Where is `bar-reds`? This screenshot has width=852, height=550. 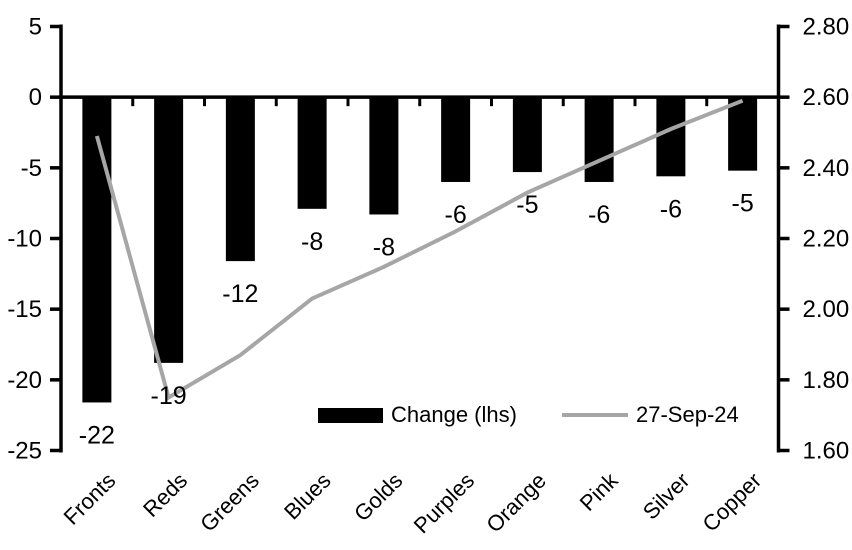
bar-reds is located at coordinates (169, 230).